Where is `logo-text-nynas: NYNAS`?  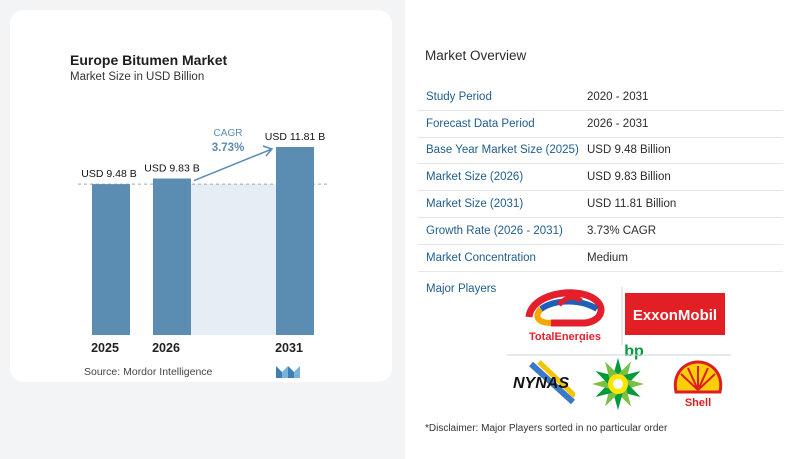
logo-text-nynas: NYNAS is located at coordinates (541, 383).